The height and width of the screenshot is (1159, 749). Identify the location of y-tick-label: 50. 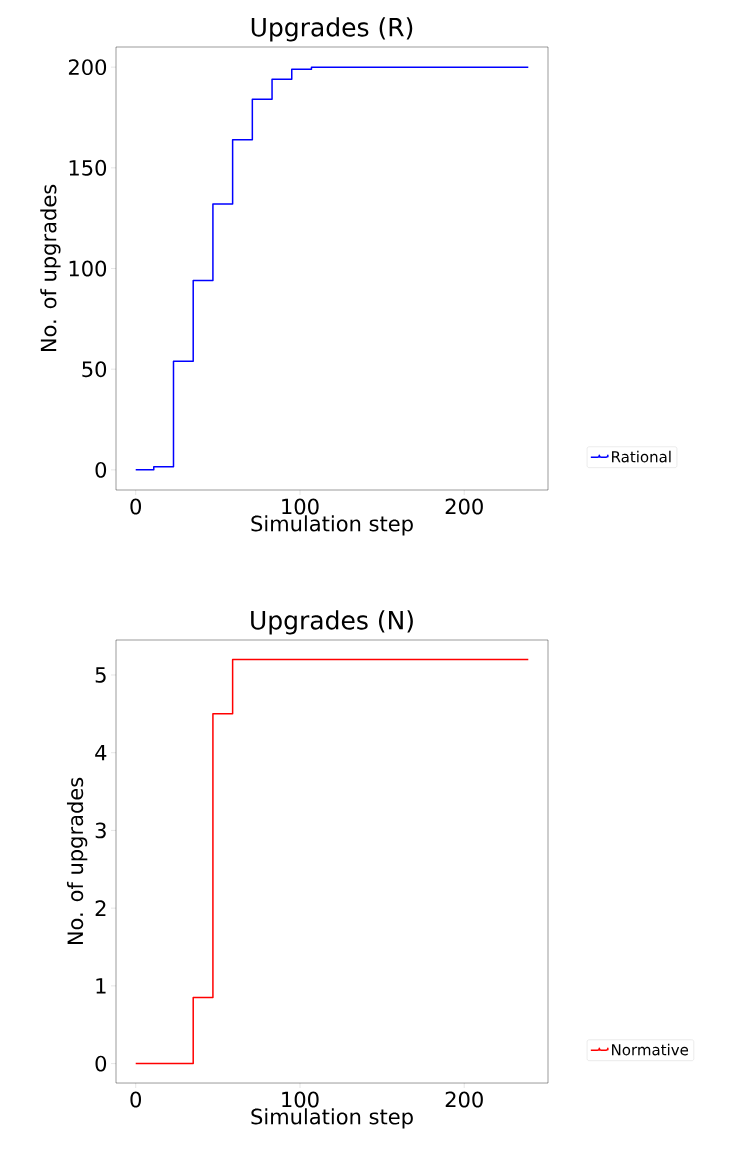
(94, 369).